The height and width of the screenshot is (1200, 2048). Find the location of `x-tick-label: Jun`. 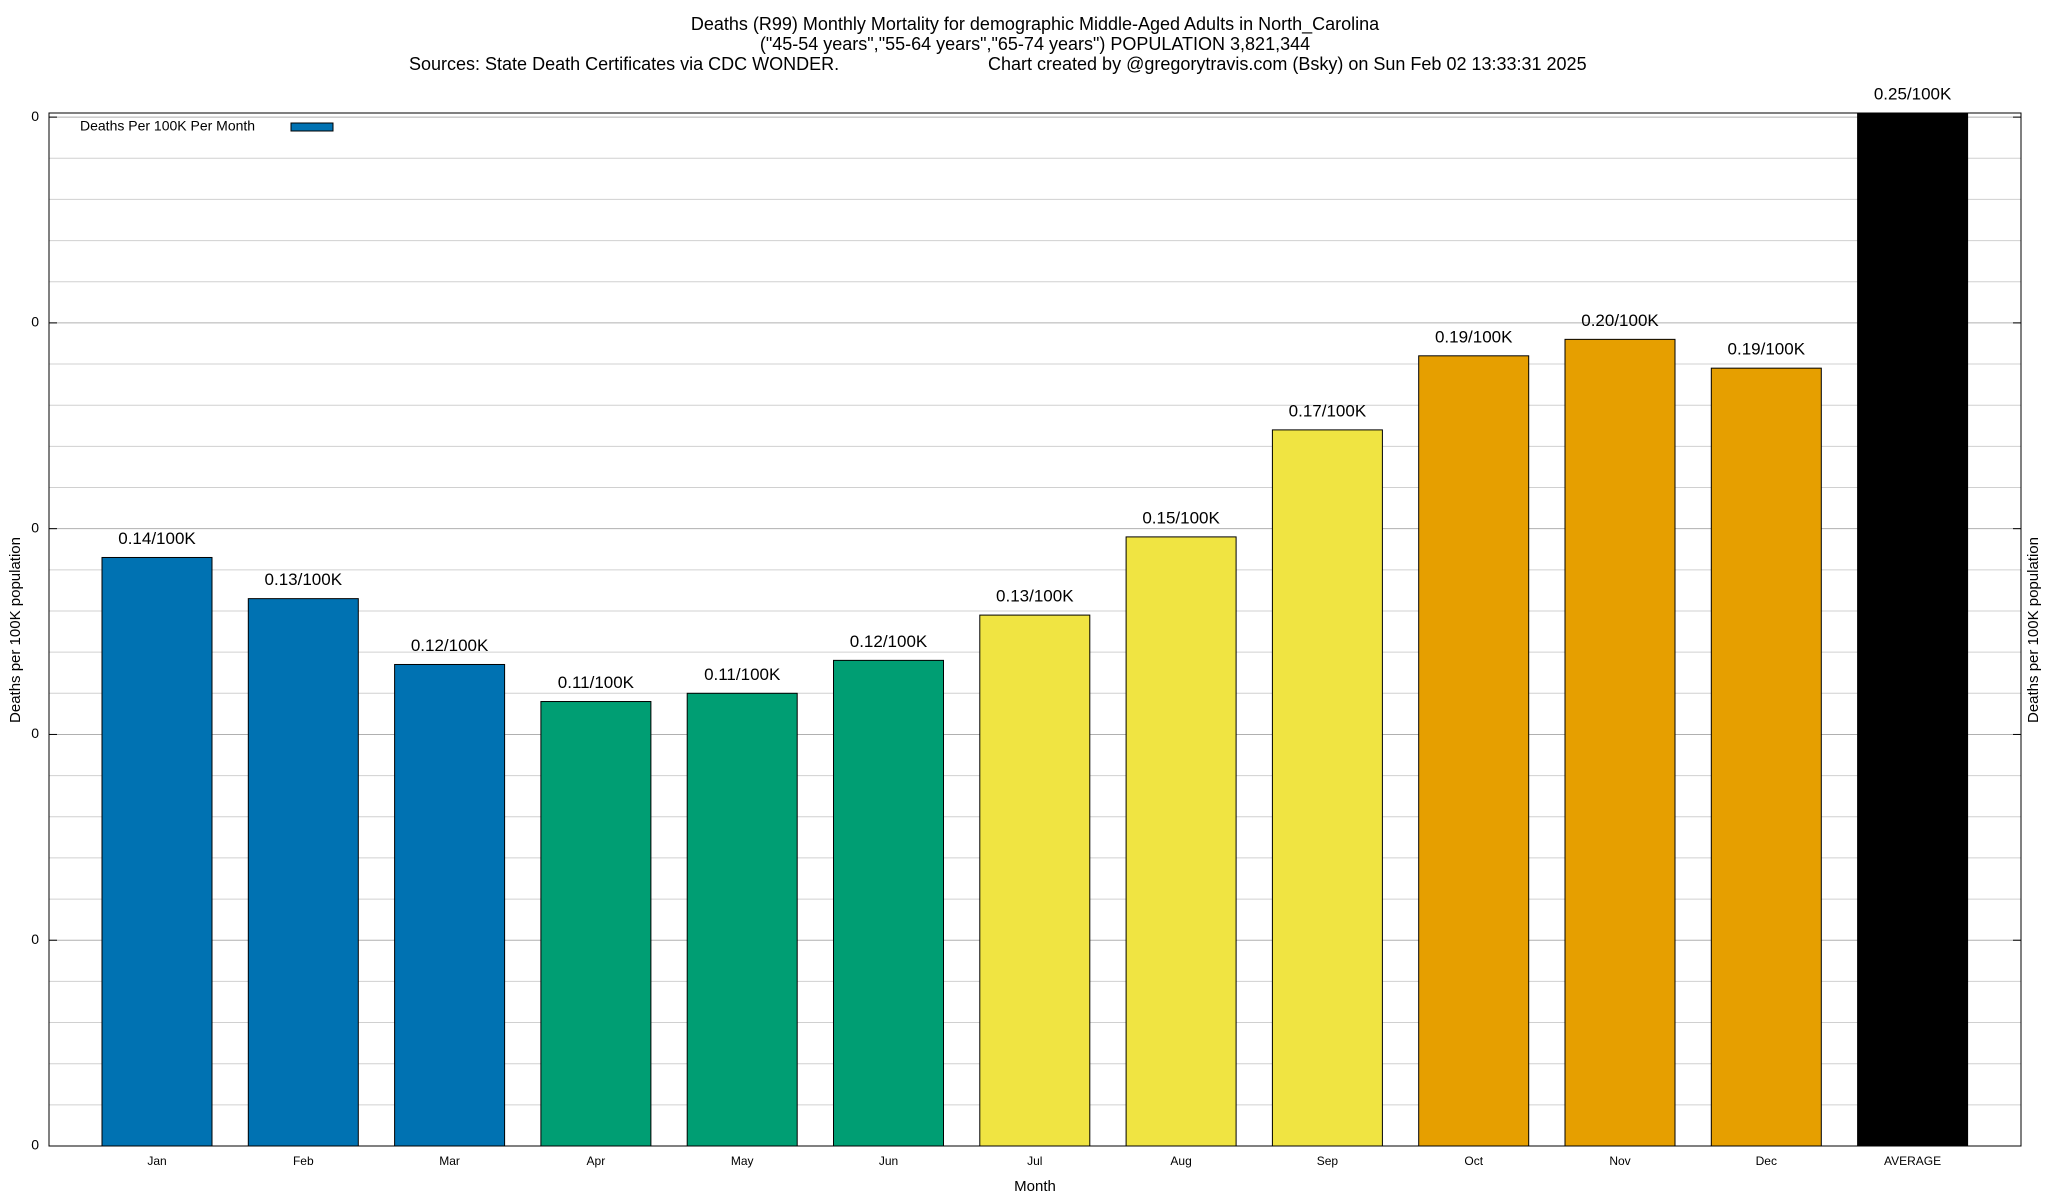

x-tick-label: Jun is located at coordinates (888, 1161).